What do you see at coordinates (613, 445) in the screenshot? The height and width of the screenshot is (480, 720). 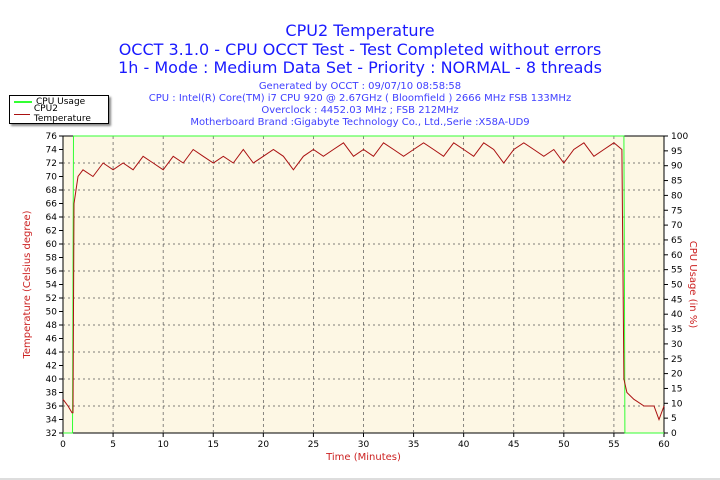 I see `x-tick-label: 55` at bounding box center [613, 445].